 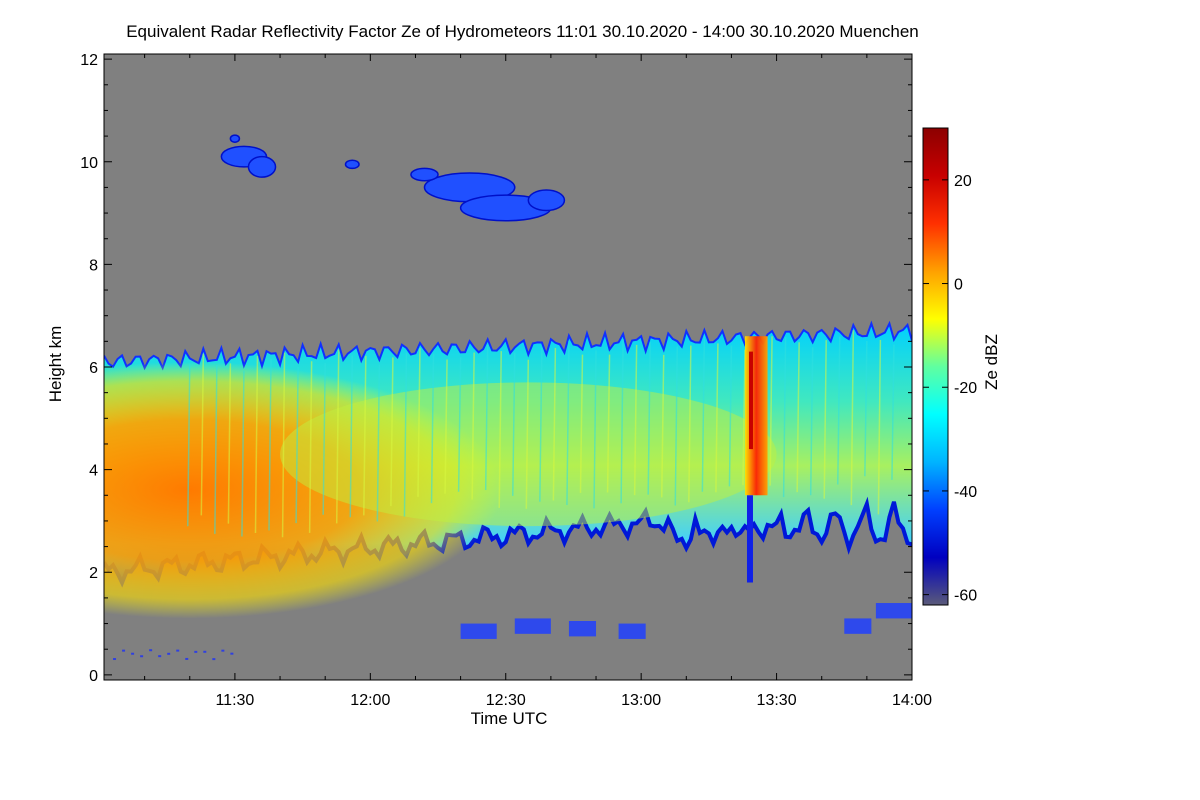 What do you see at coordinates (89, 60) in the screenshot?
I see `y-tick-label-6: 12` at bounding box center [89, 60].